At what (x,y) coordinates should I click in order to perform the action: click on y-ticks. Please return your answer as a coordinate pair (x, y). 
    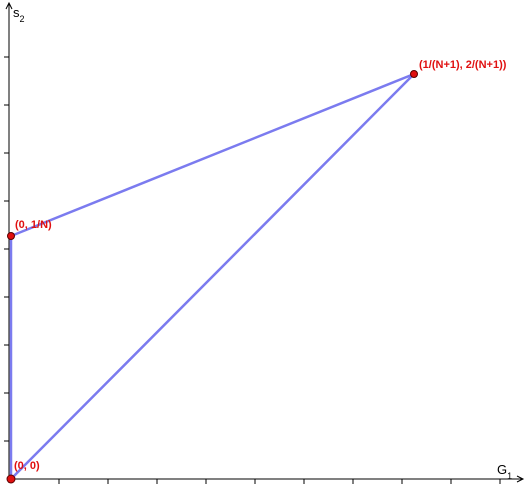
    Looking at the image, I should click on (6, 249).